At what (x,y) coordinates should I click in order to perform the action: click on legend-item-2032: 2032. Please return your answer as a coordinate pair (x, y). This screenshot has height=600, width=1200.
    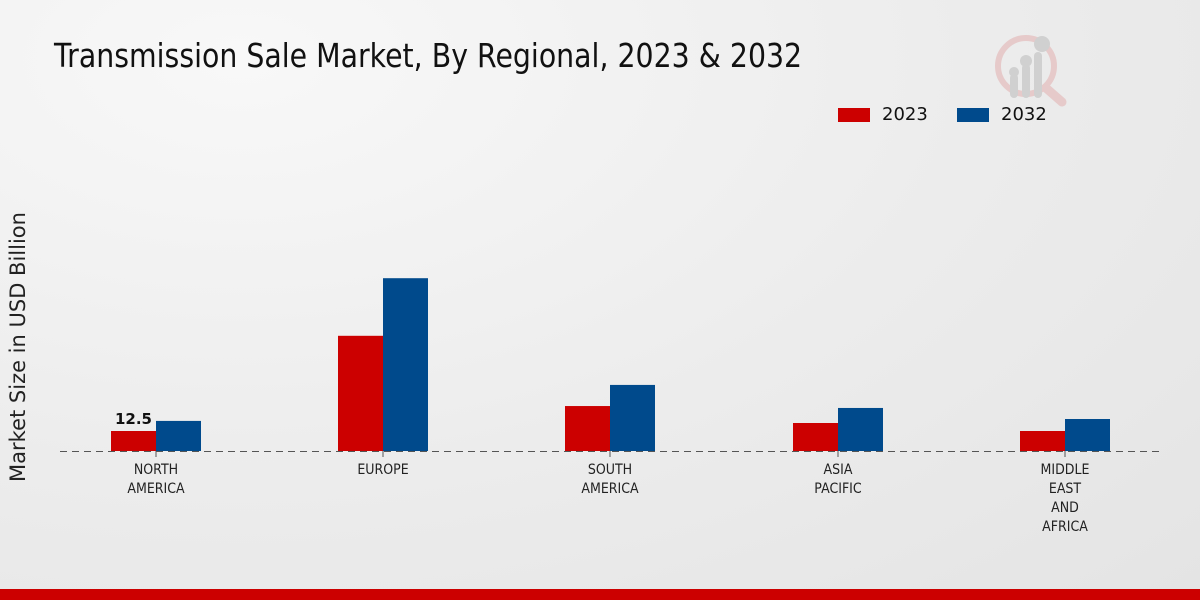
    Looking at the image, I should click on (1002, 114).